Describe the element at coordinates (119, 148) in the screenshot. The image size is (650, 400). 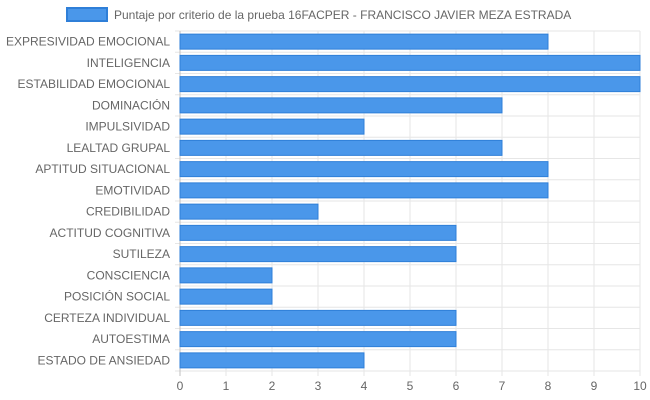
I see `category-label: LEALTAD GRUPAL` at that location.